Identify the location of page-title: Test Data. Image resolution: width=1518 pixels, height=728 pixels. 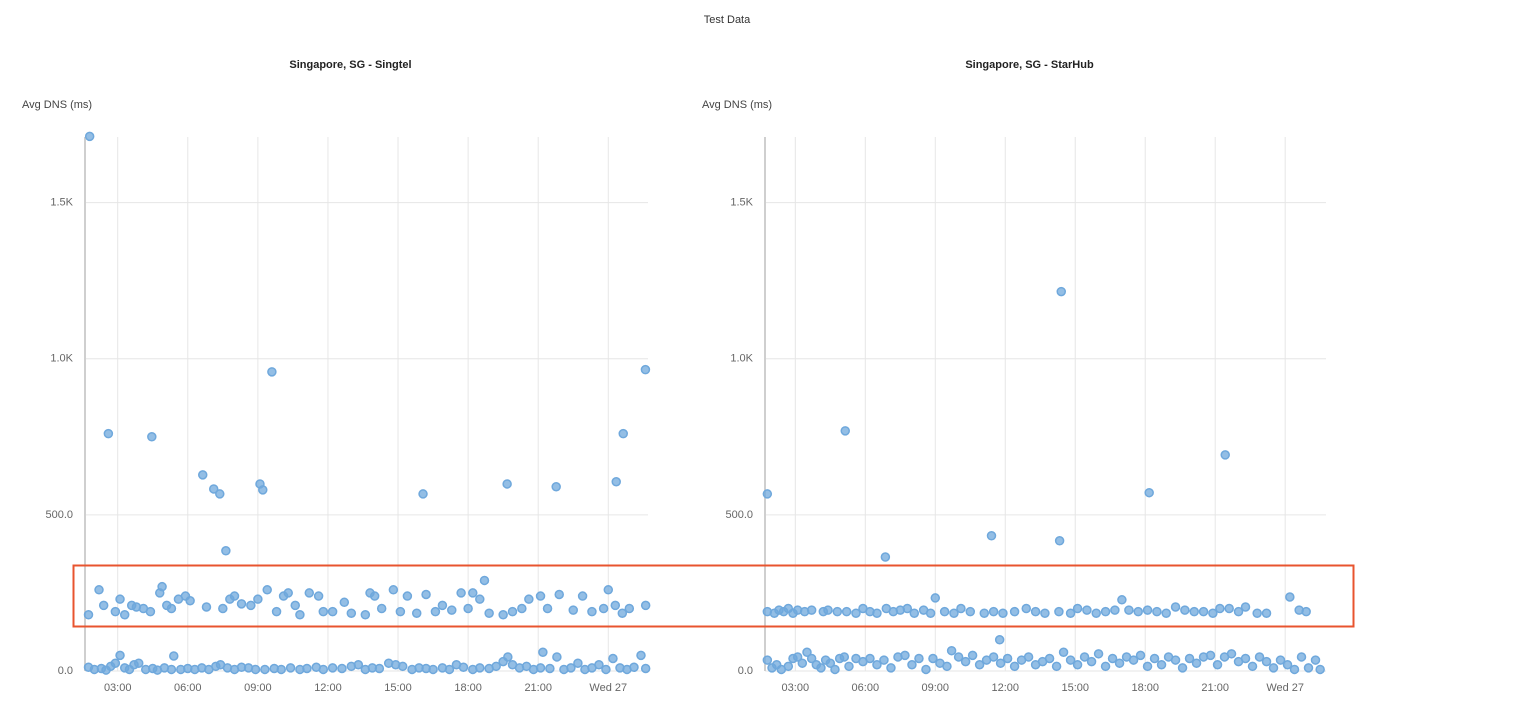
(727, 20).